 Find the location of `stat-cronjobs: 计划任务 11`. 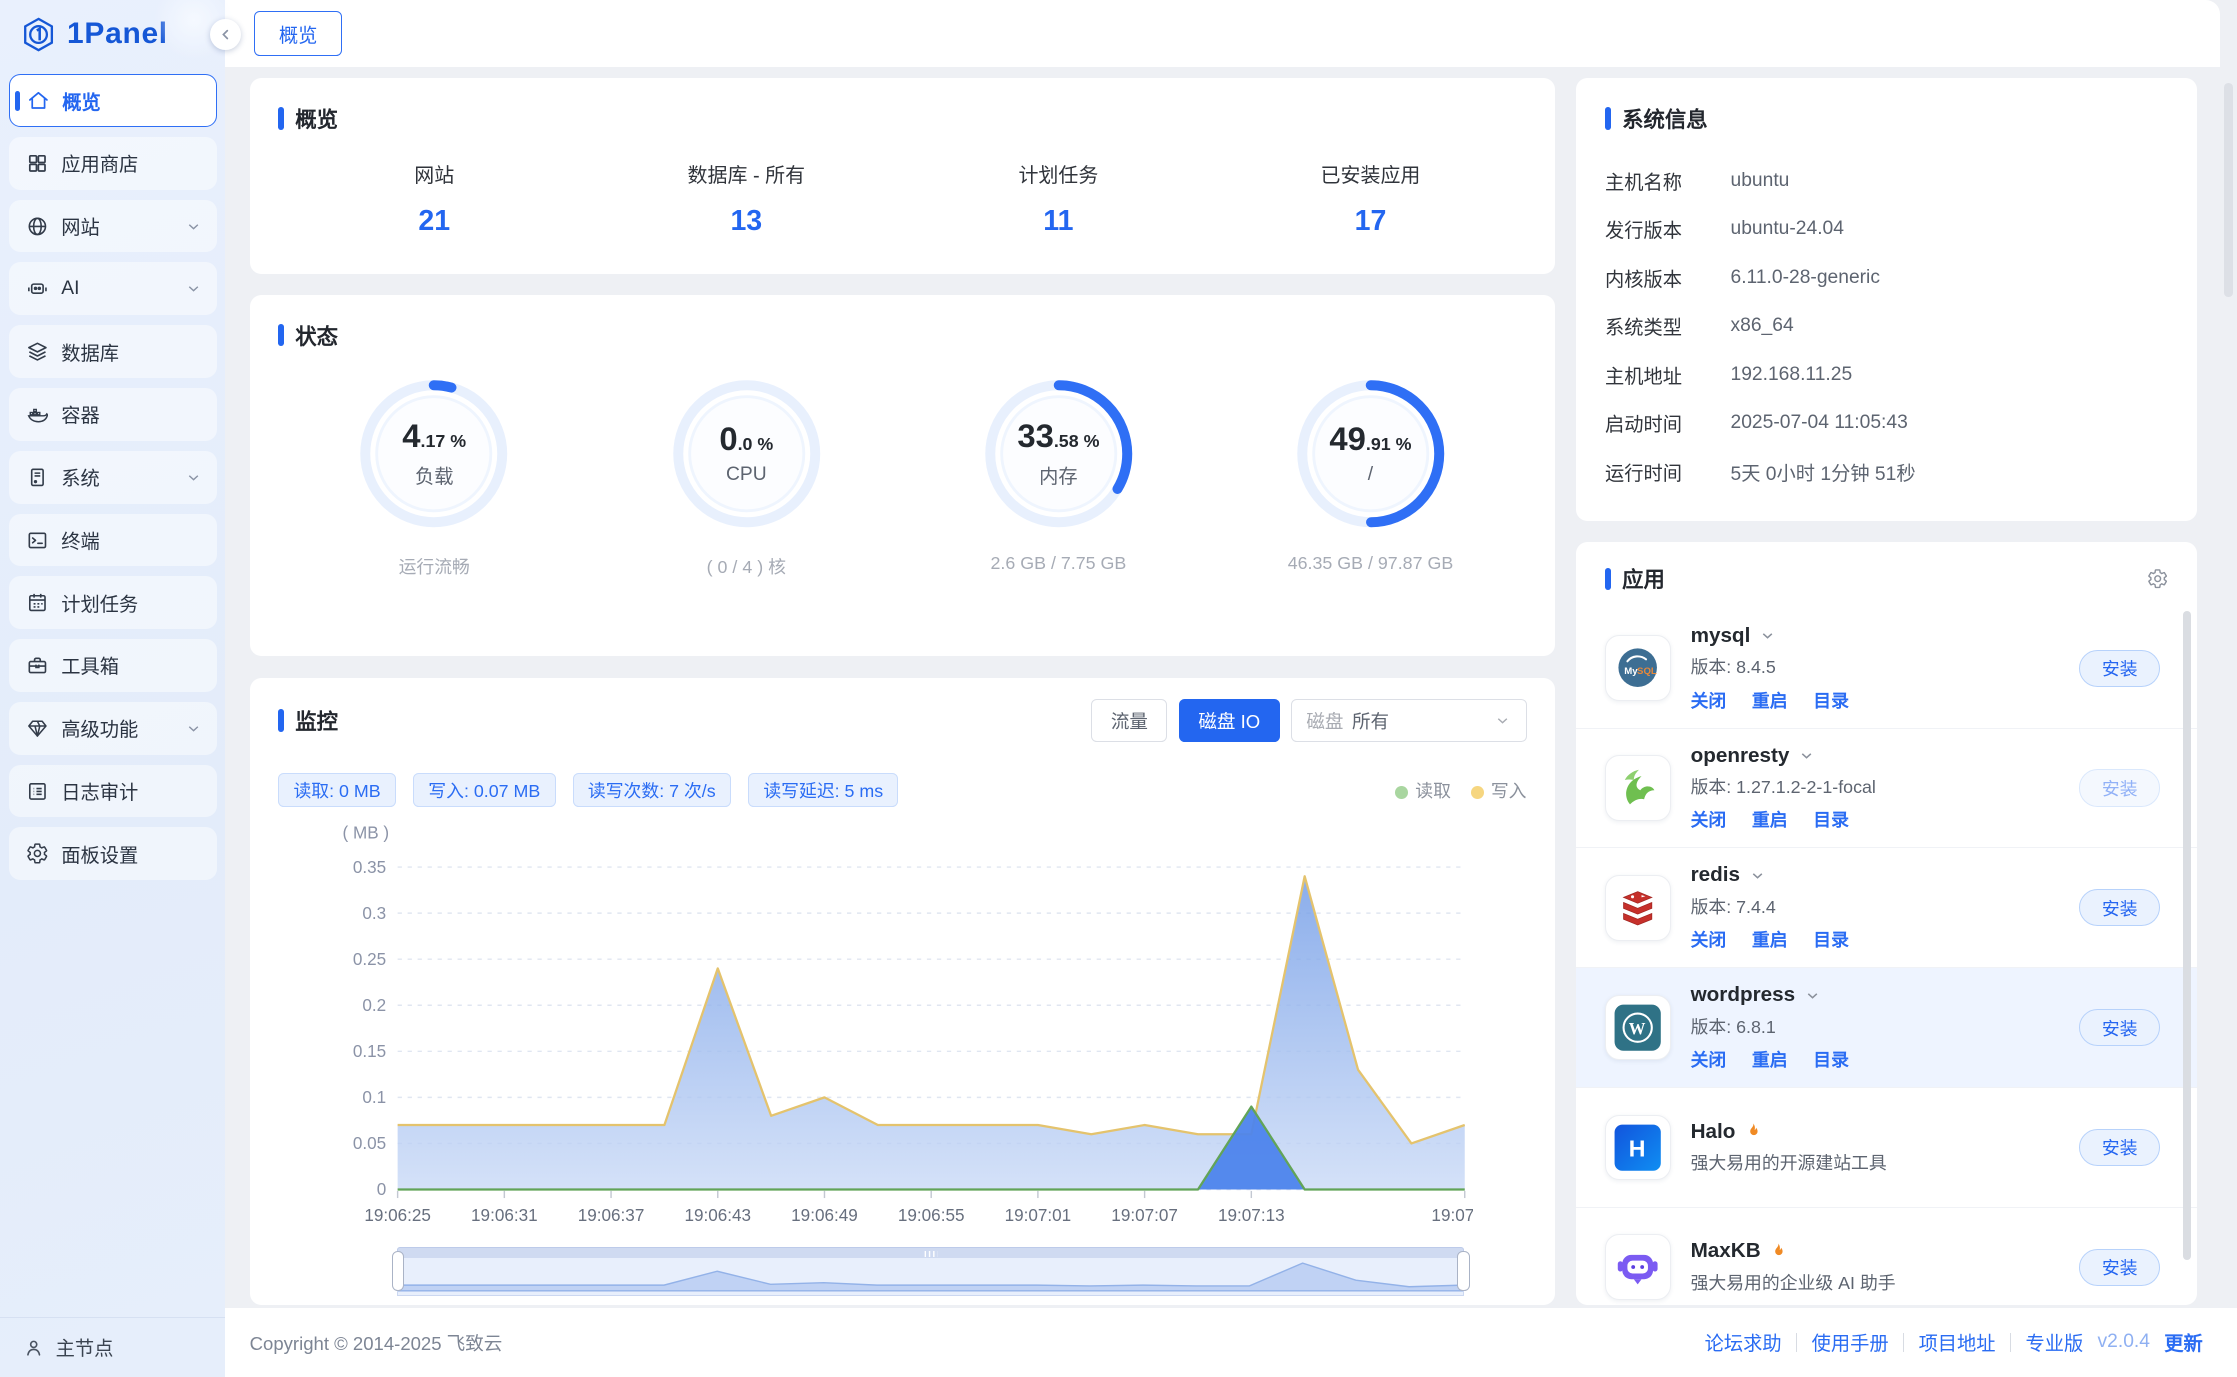

stat-cronjobs: 计划任务 11 is located at coordinates (1058, 201).